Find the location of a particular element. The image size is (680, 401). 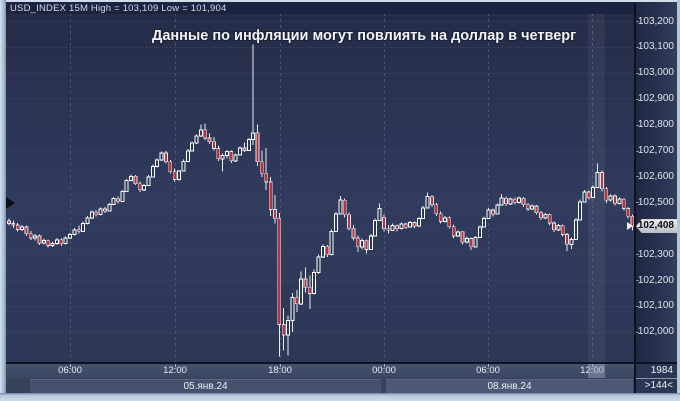

date-axis-label: 08.янв.24 is located at coordinates (509, 386).